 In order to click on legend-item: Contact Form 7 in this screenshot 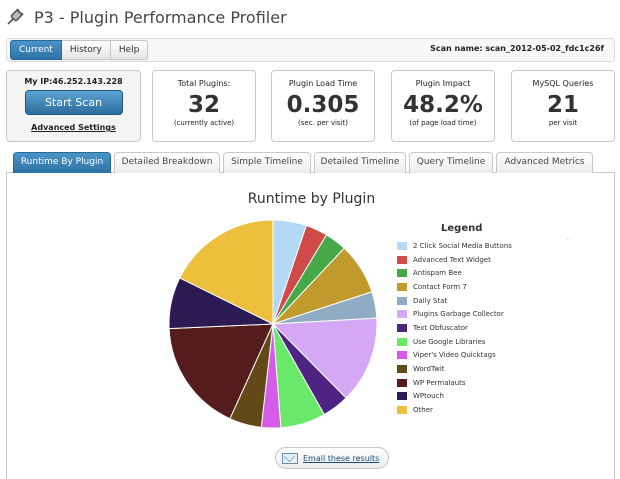, I will do `click(454, 287)`.